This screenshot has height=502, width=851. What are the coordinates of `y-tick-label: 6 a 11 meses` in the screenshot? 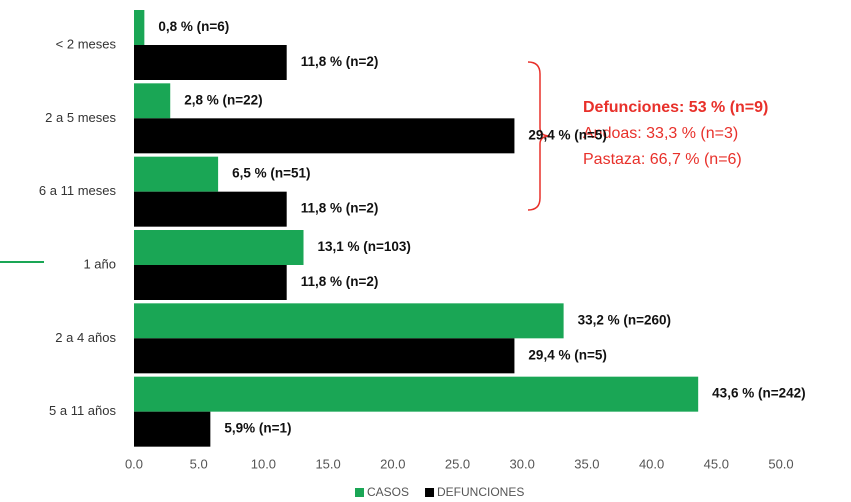 It's located at (78, 190).